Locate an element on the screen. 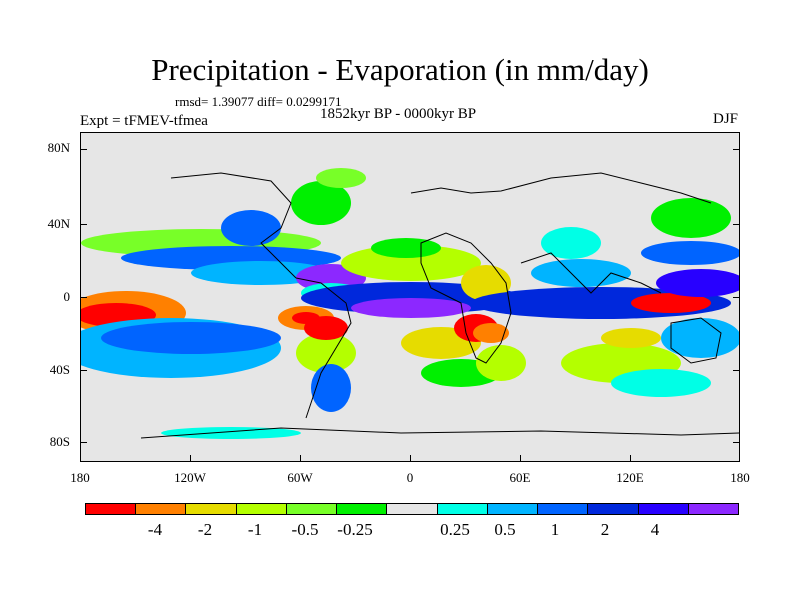 This screenshot has width=800, height=600. period-label: 1852kyr BP - 0000kyr BP is located at coordinates (398, 114).